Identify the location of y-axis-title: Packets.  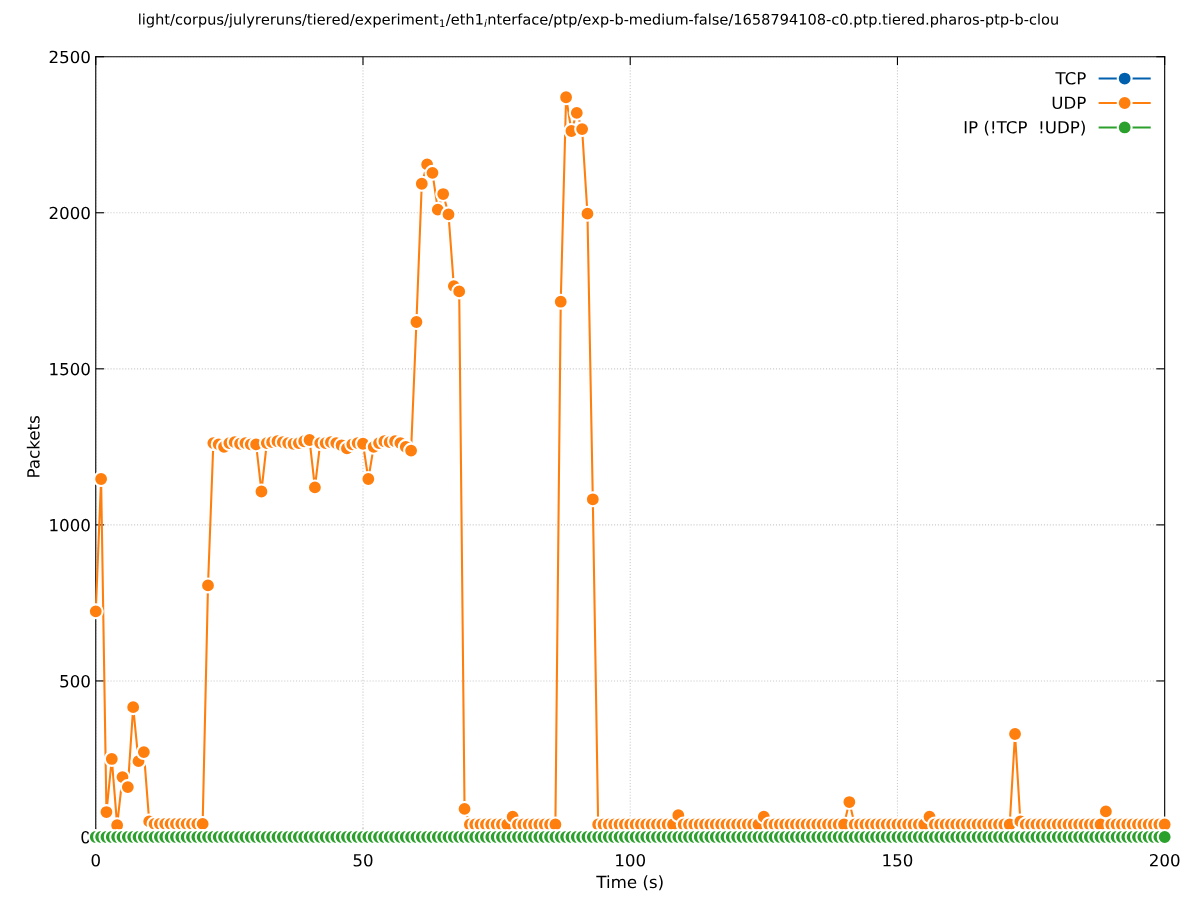
(33, 446).